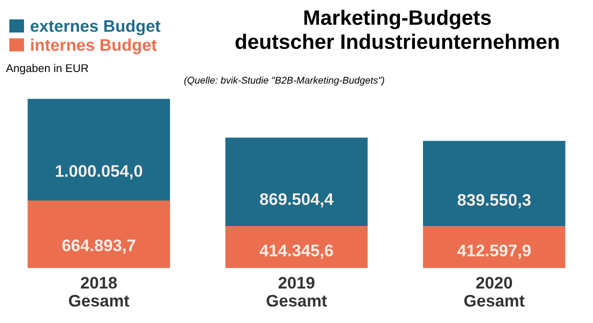 Image resolution: width=593 pixels, height=323 pixels. I want to click on chart-title: Marketing-Budgets deutscher Industrieunternehmen, so click(397, 30).